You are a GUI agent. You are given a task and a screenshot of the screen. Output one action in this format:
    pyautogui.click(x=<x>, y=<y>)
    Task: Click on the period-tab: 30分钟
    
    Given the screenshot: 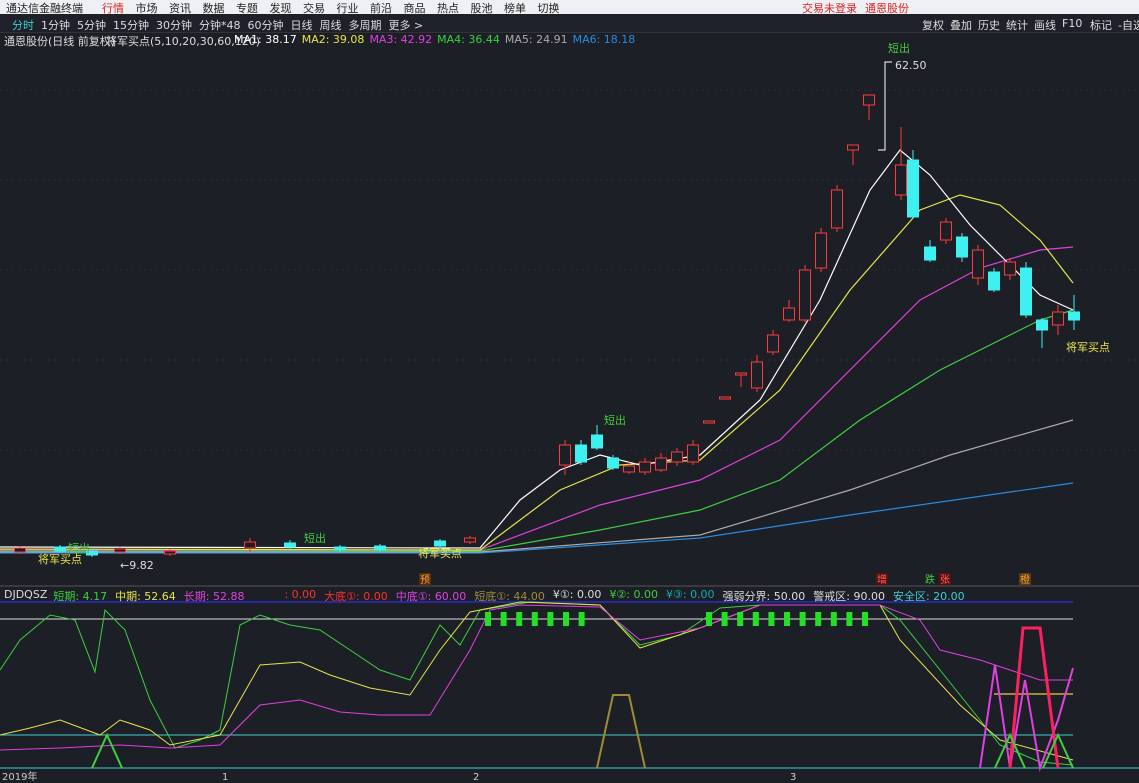 What is the action you would take?
    pyautogui.click(x=174, y=25)
    